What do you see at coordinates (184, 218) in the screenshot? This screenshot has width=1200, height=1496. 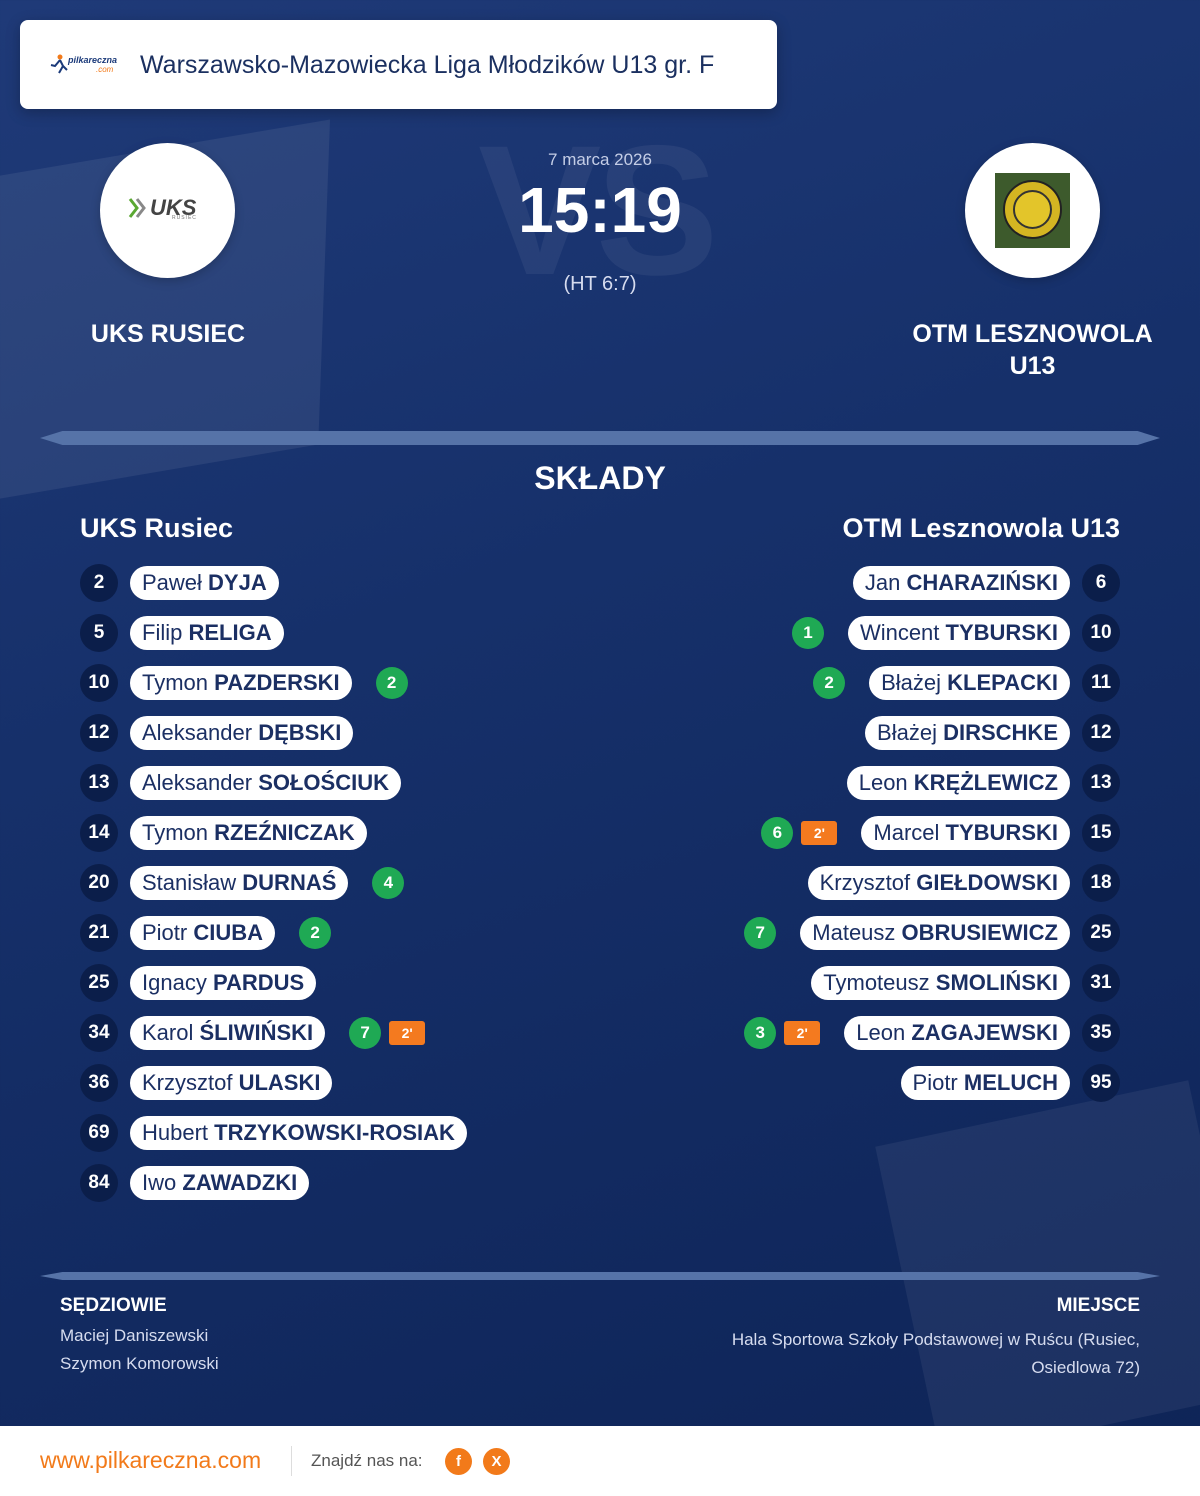 I see `uks-logo-subtext: RUSIEC` at bounding box center [184, 218].